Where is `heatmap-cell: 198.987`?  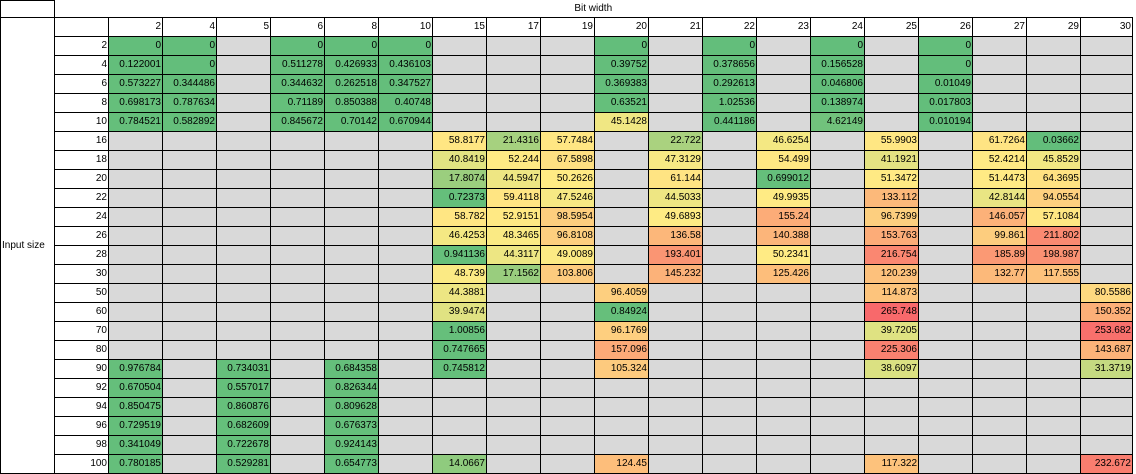
heatmap-cell: 198.987 is located at coordinates (1053, 255).